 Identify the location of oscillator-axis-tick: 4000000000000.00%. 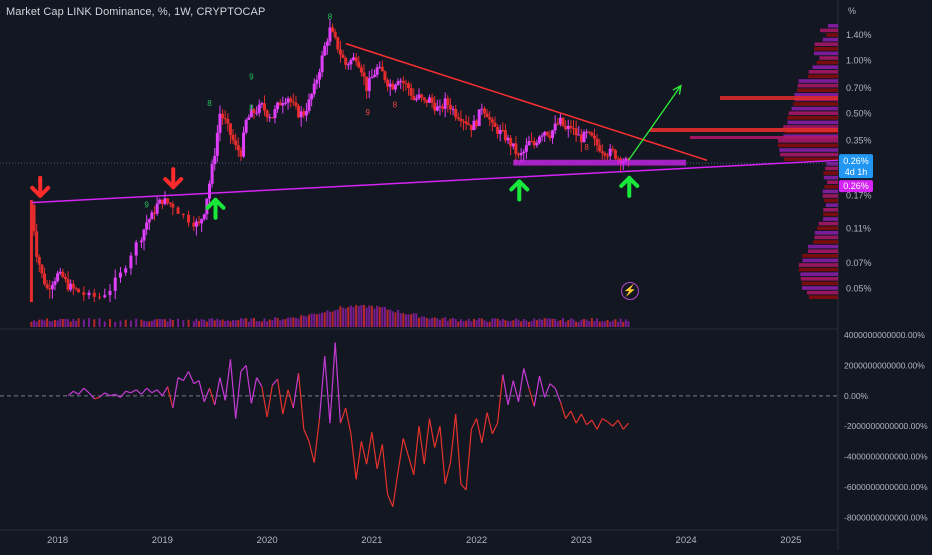
(884, 335).